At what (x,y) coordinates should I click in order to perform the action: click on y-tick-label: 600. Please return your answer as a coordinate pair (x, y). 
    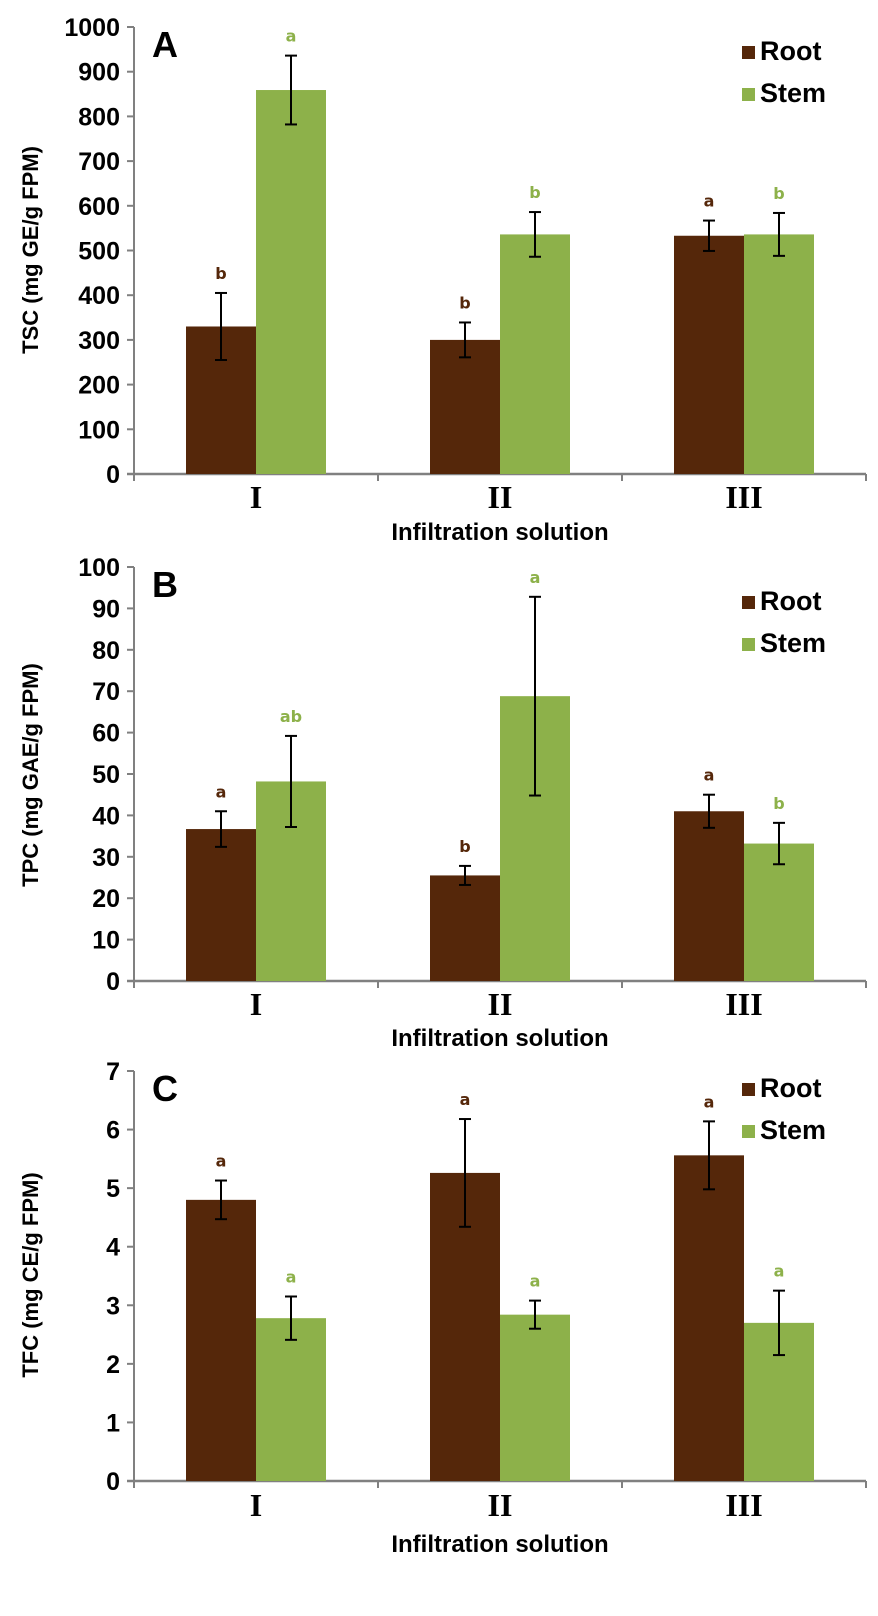
    Looking at the image, I should click on (99, 207).